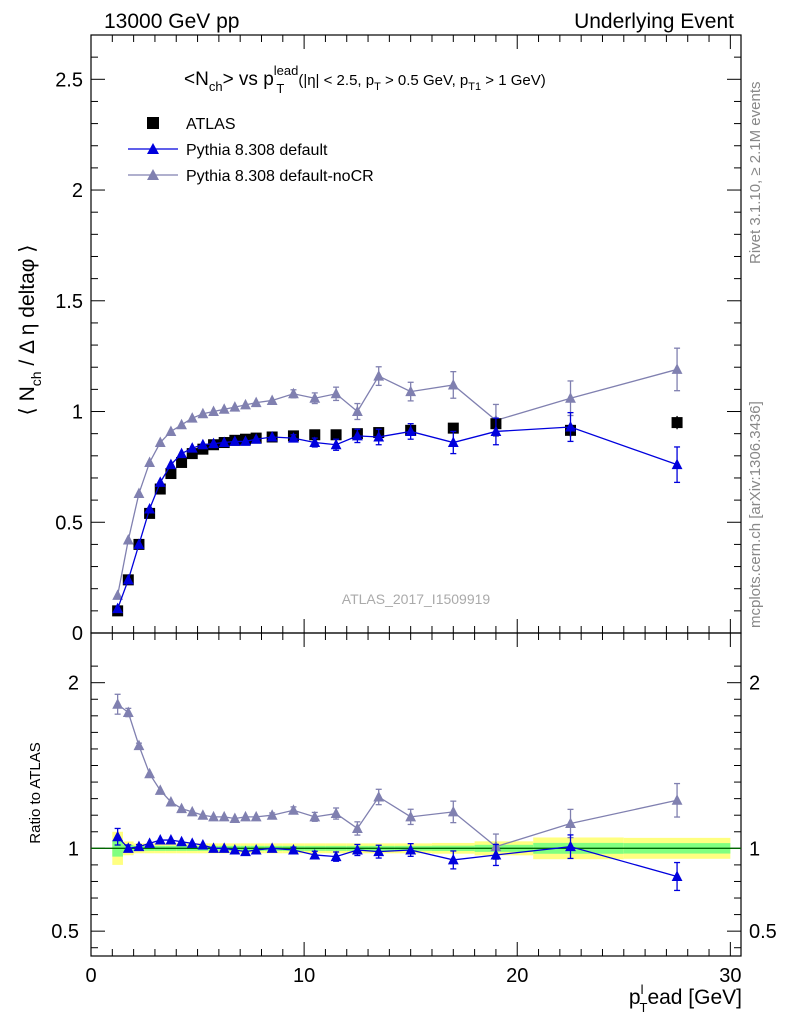 This screenshot has width=786, height=1024. What do you see at coordinates (730, 976) in the screenshot?
I see `x-tick-label: 30` at bounding box center [730, 976].